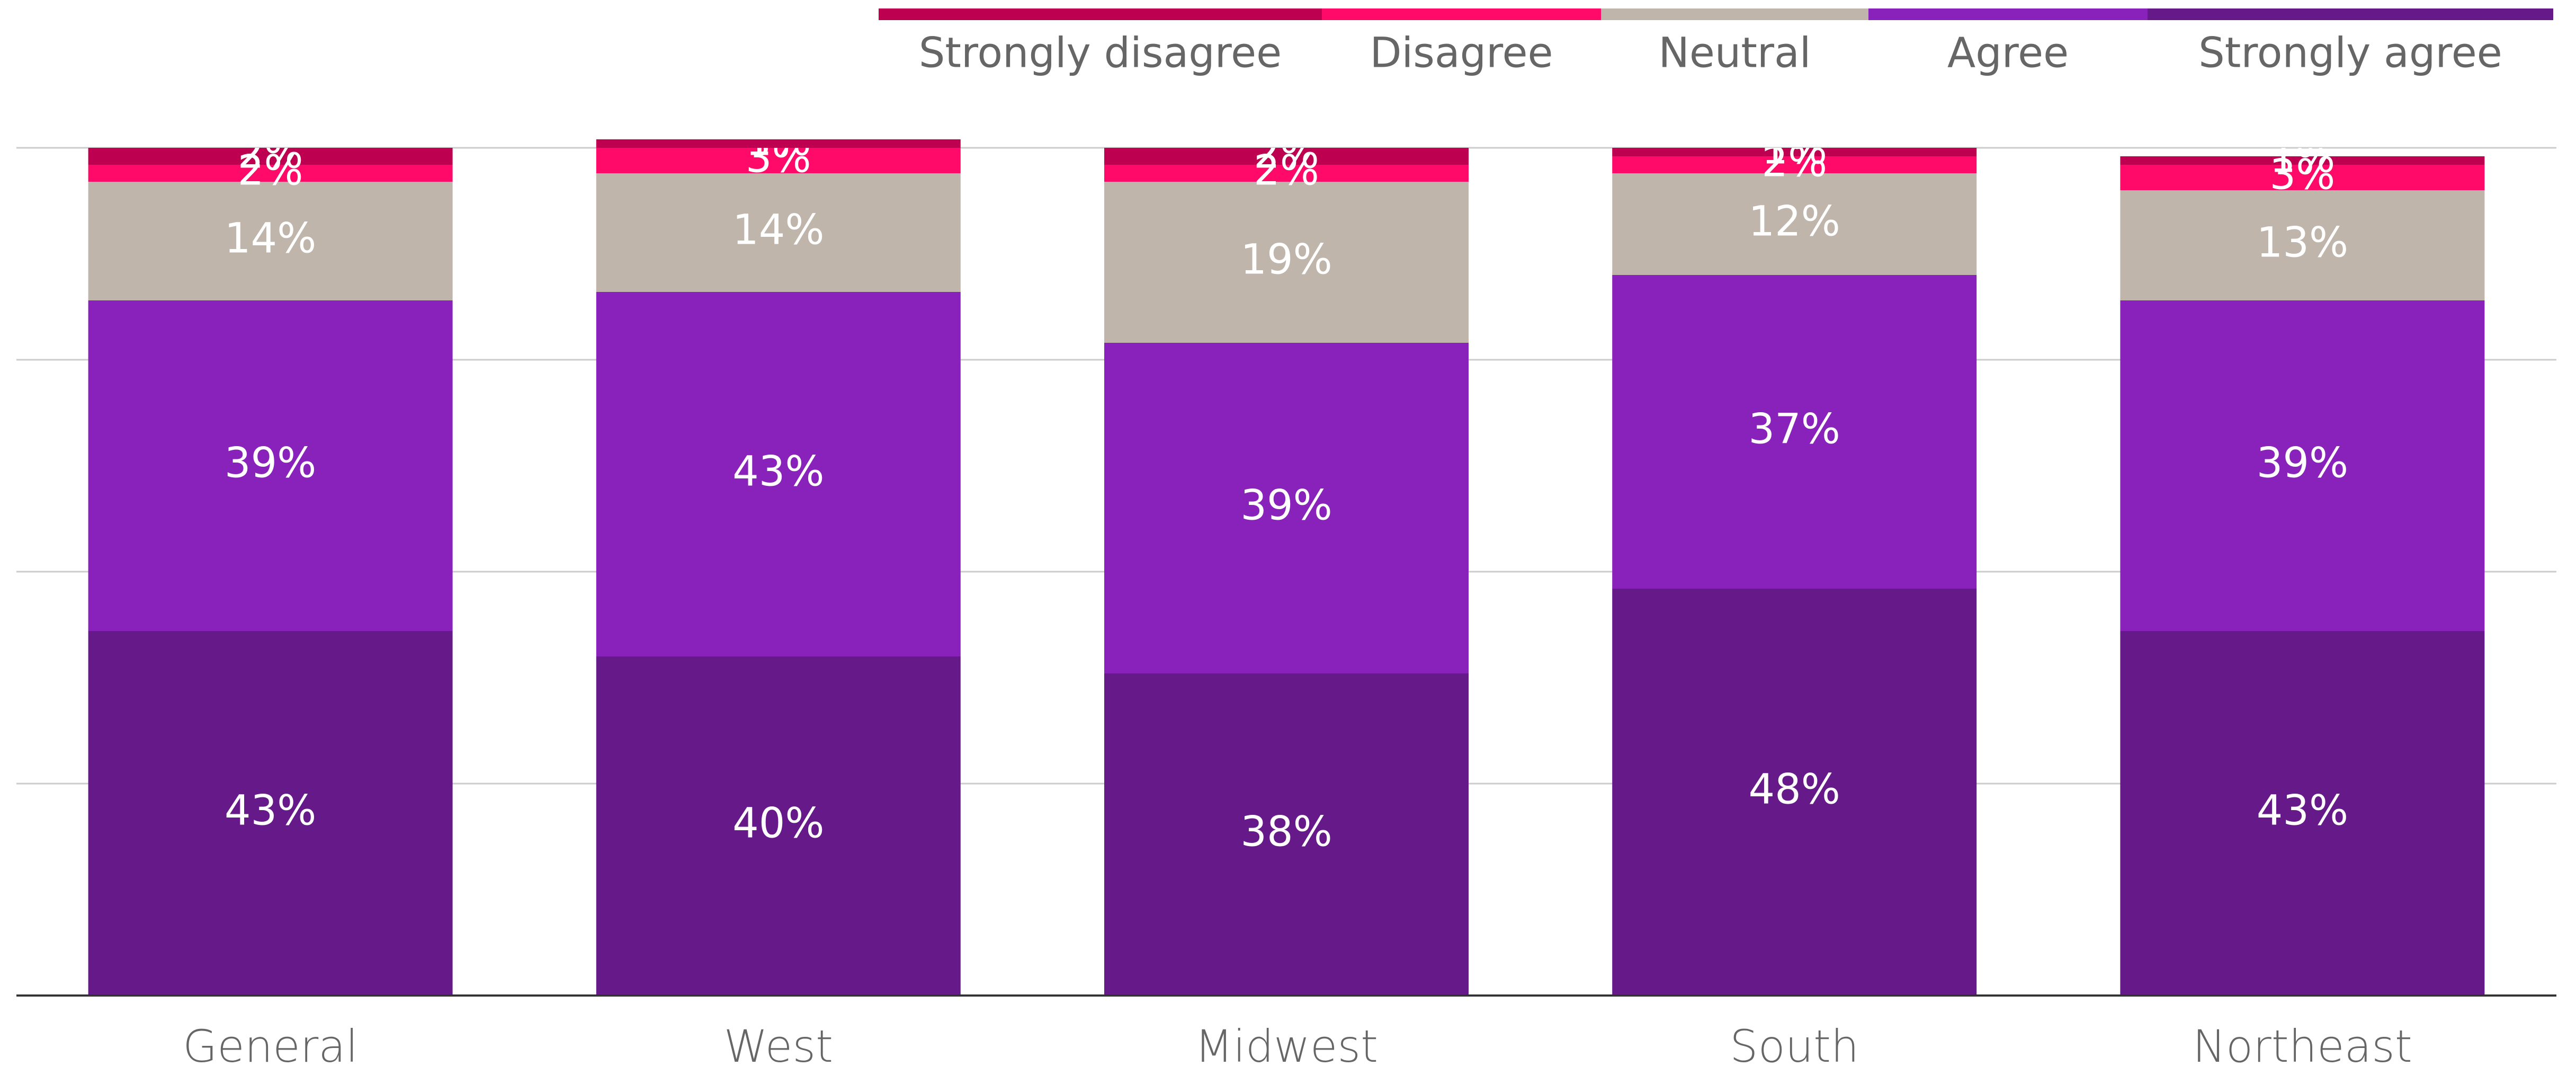 The width and height of the screenshot is (2576, 1075). I want to click on legend-label: Agree, so click(2008, 53).